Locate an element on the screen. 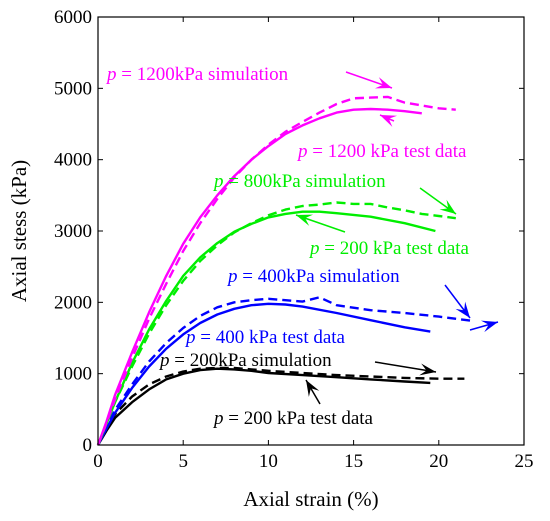 The image size is (550, 521). x-tick-label: 0 is located at coordinates (98, 461).